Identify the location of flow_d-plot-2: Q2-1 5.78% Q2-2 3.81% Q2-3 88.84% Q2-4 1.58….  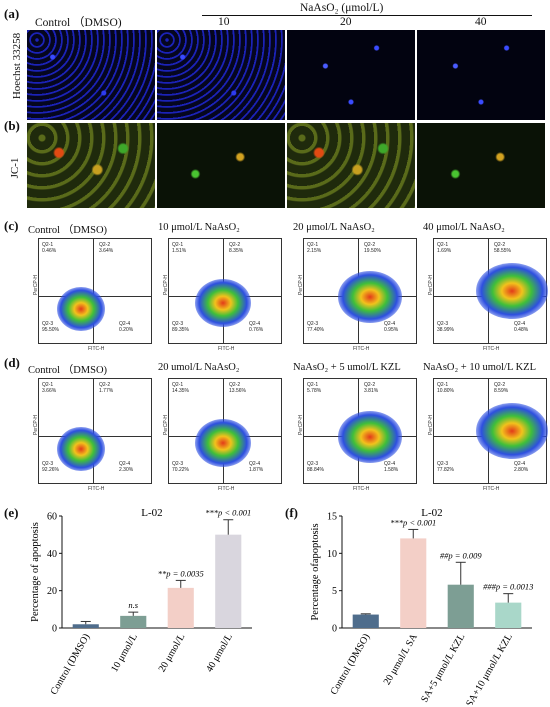
(360, 431).